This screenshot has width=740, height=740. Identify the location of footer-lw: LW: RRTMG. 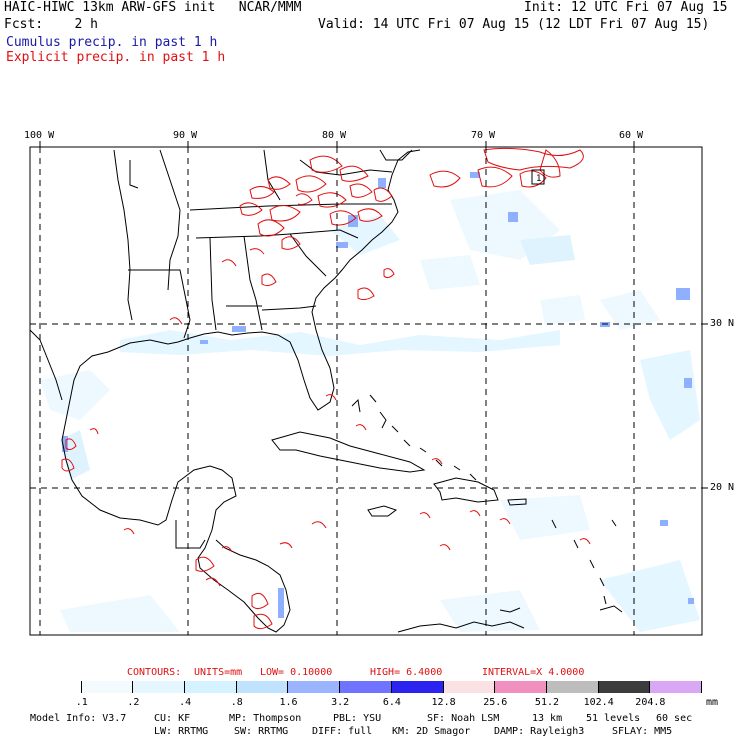
(181, 731).